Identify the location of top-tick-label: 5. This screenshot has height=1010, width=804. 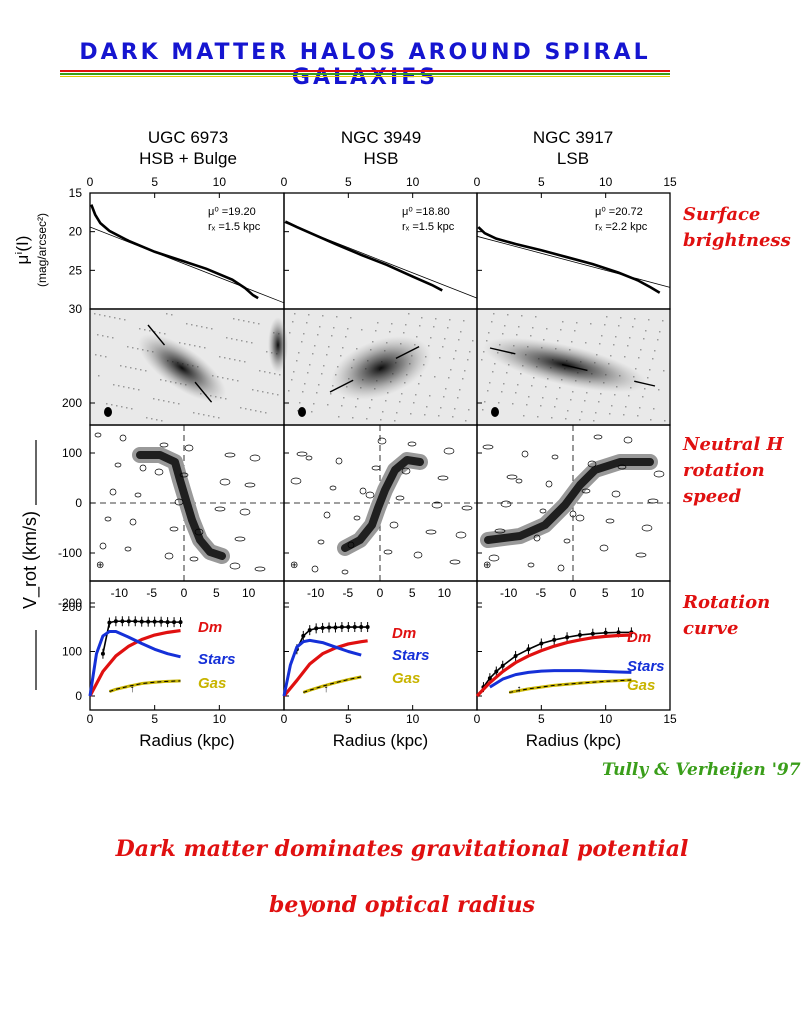
(154, 182).